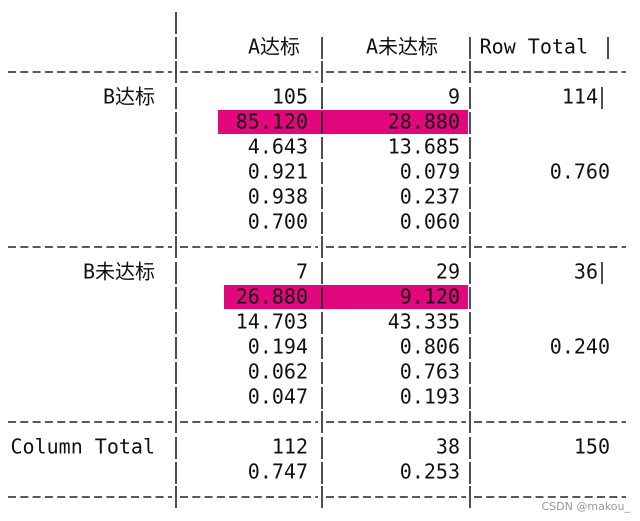 This screenshot has height=521, width=640. I want to click on cell-value: 7, so click(302, 272).